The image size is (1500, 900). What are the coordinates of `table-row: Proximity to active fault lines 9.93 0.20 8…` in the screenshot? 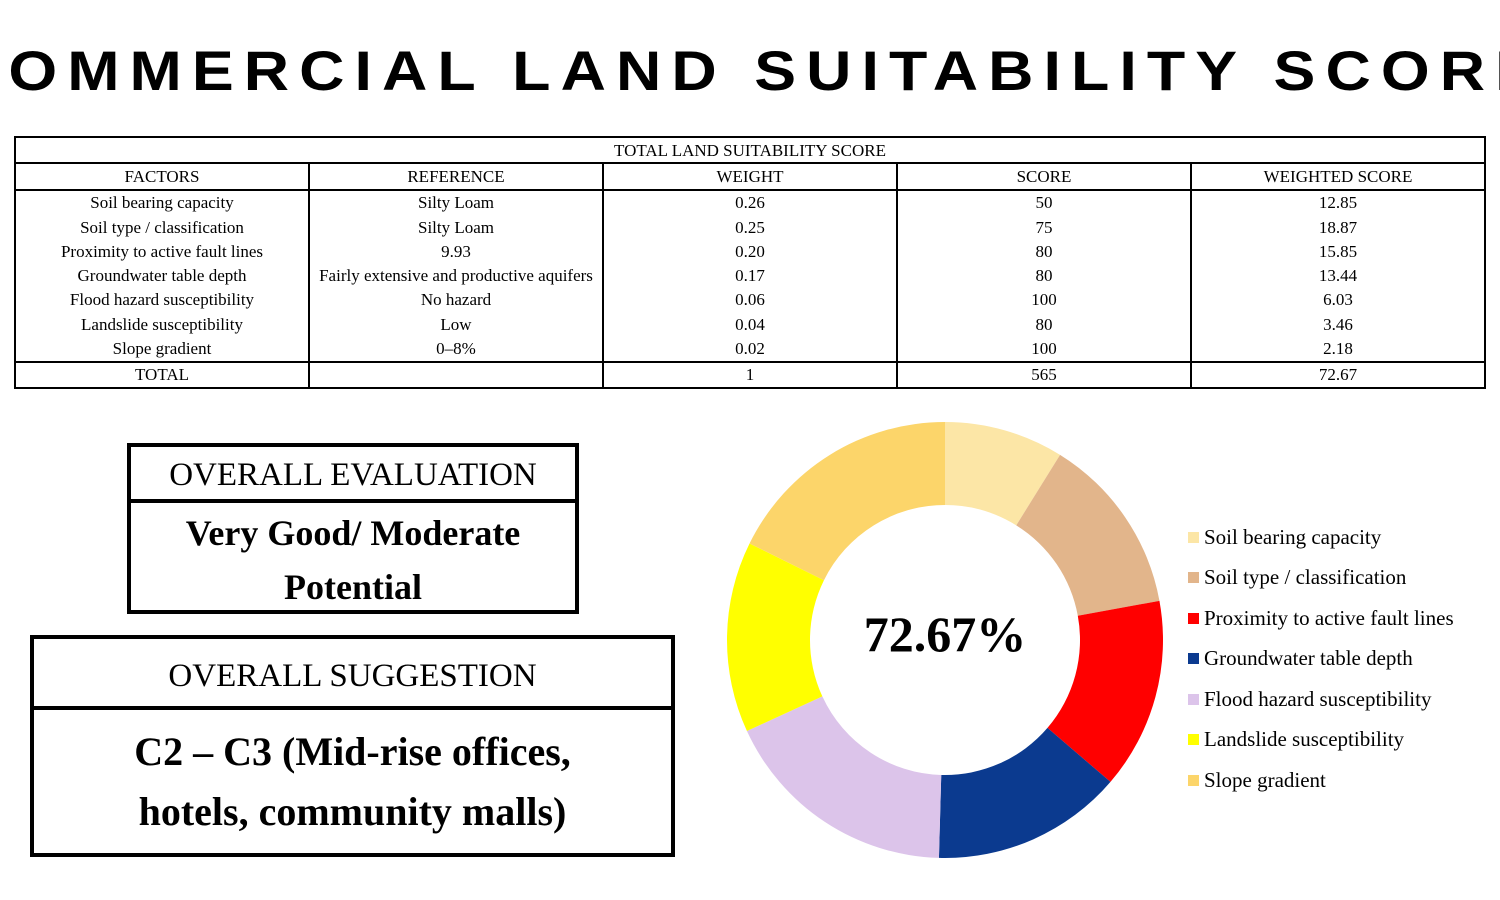 It's located at (750, 251).